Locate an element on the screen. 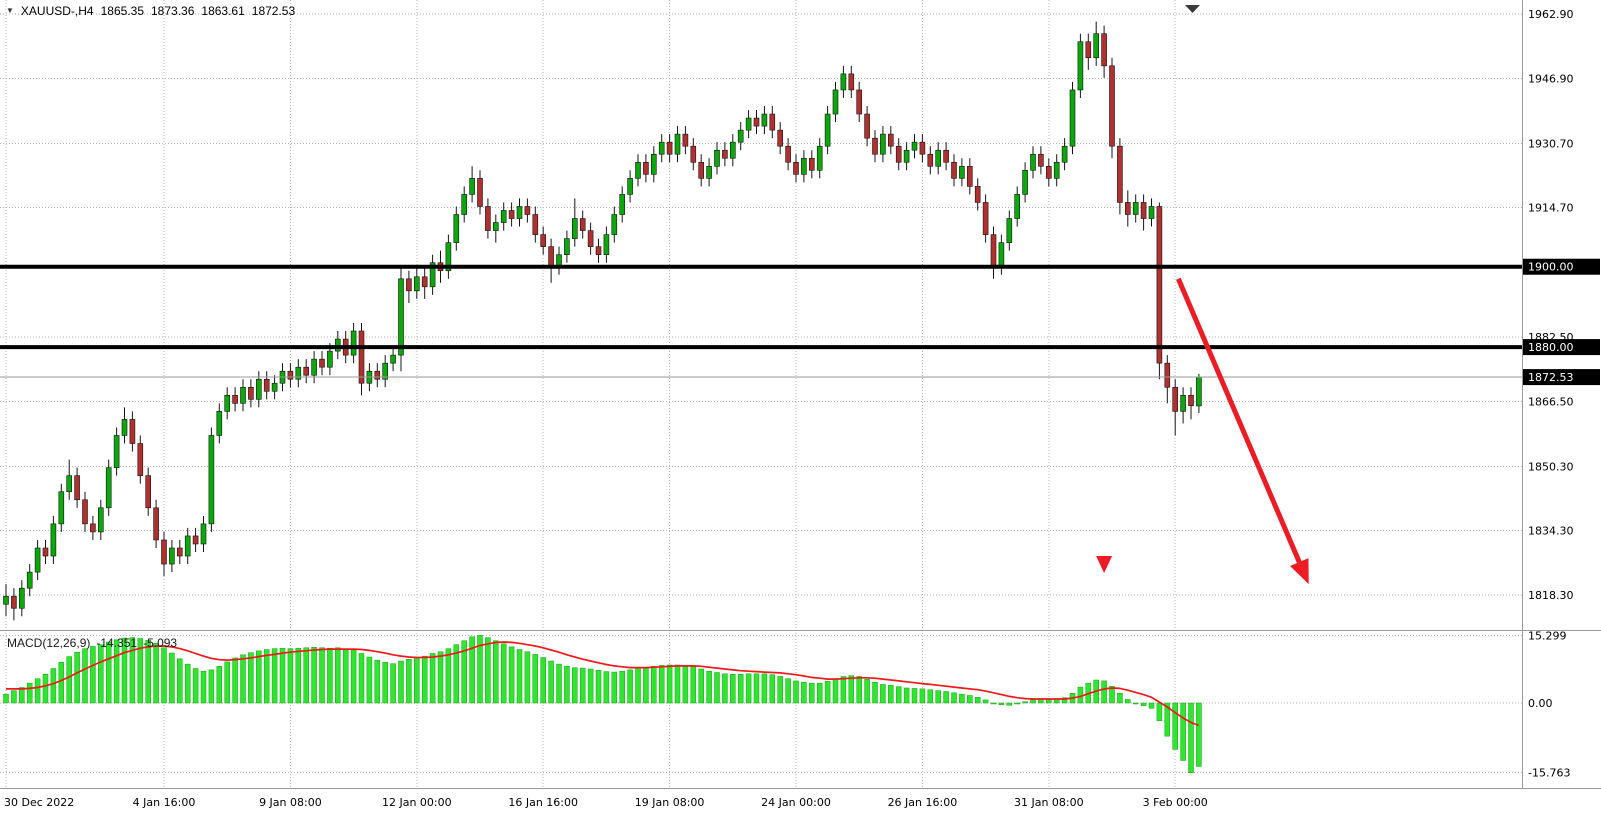 This screenshot has height=825, width=1601. price-badge-label: 1900.00 is located at coordinates (1551, 267).